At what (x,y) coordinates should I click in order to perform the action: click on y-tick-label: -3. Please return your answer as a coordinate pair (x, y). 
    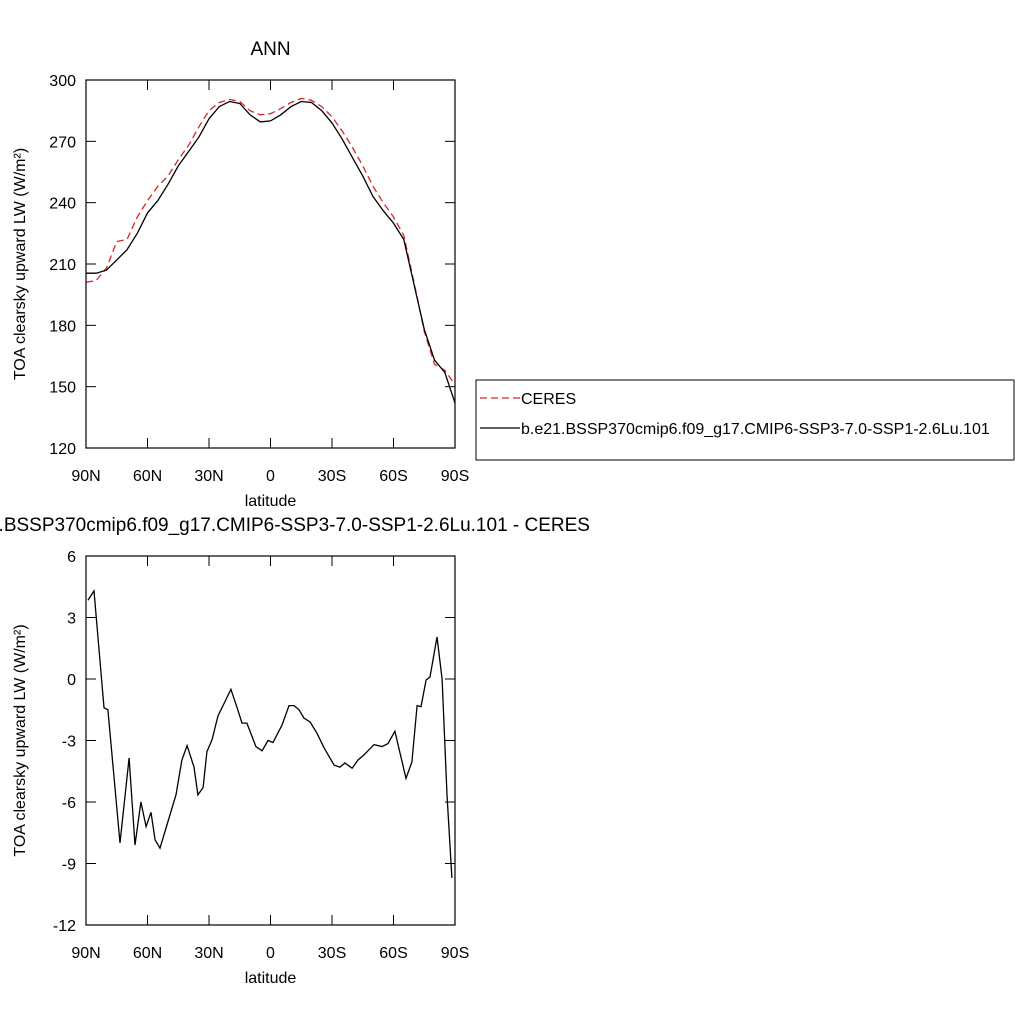
    Looking at the image, I should click on (69, 742).